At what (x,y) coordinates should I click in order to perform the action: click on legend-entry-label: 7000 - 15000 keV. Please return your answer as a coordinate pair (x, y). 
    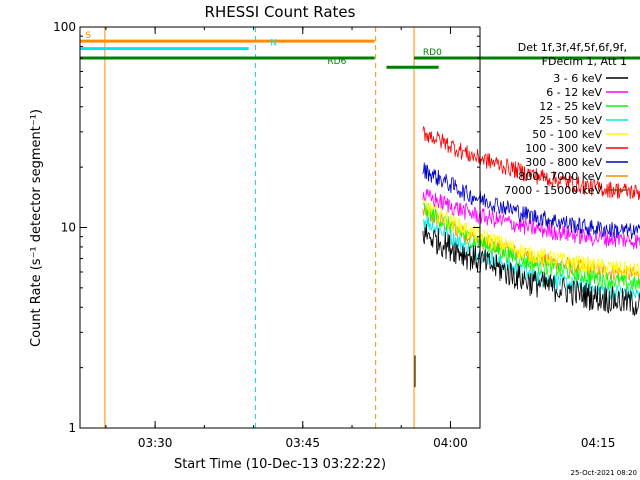
    Looking at the image, I should click on (553, 190).